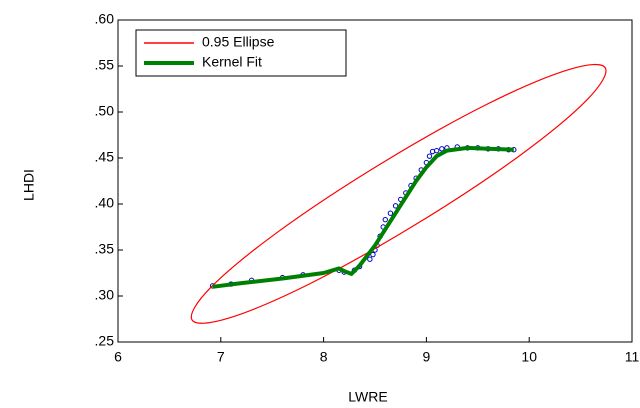  Describe the element at coordinates (221, 357) in the screenshot. I see `x-tick-label: 7` at that location.